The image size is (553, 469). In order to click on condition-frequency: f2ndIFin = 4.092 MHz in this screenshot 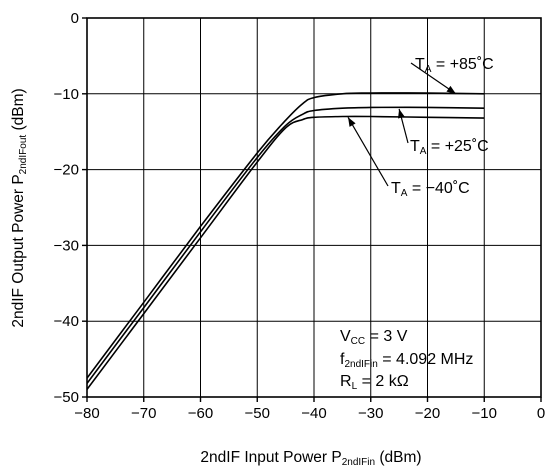, I will do `click(406, 360)`.